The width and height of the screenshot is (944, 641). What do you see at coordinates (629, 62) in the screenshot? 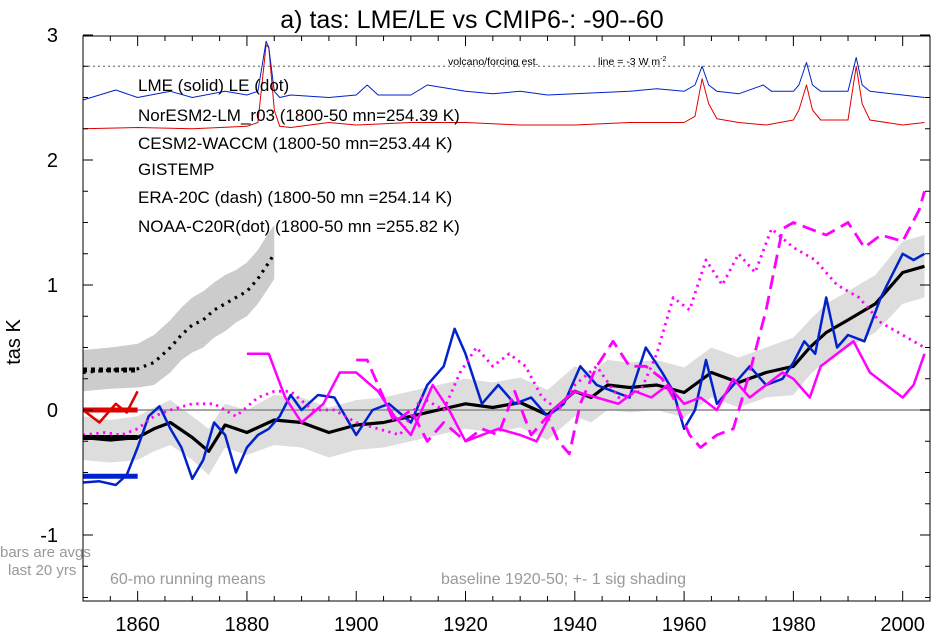
I see `annotation-line-text: line = -3 W m` at bounding box center [629, 62].